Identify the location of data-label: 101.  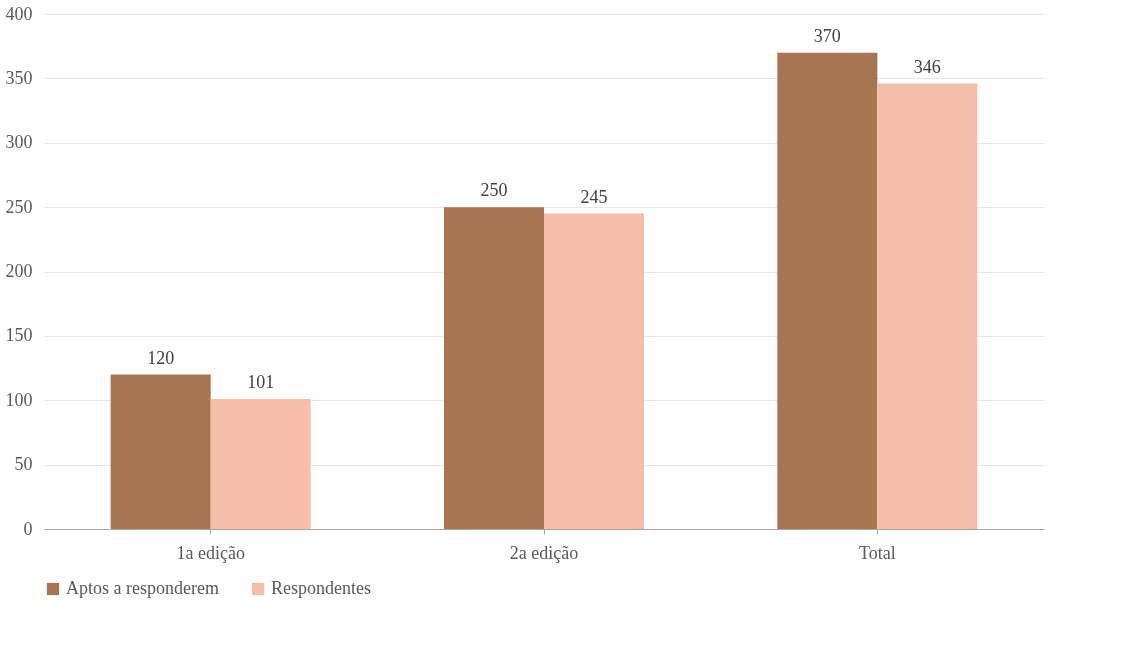
(261, 381).